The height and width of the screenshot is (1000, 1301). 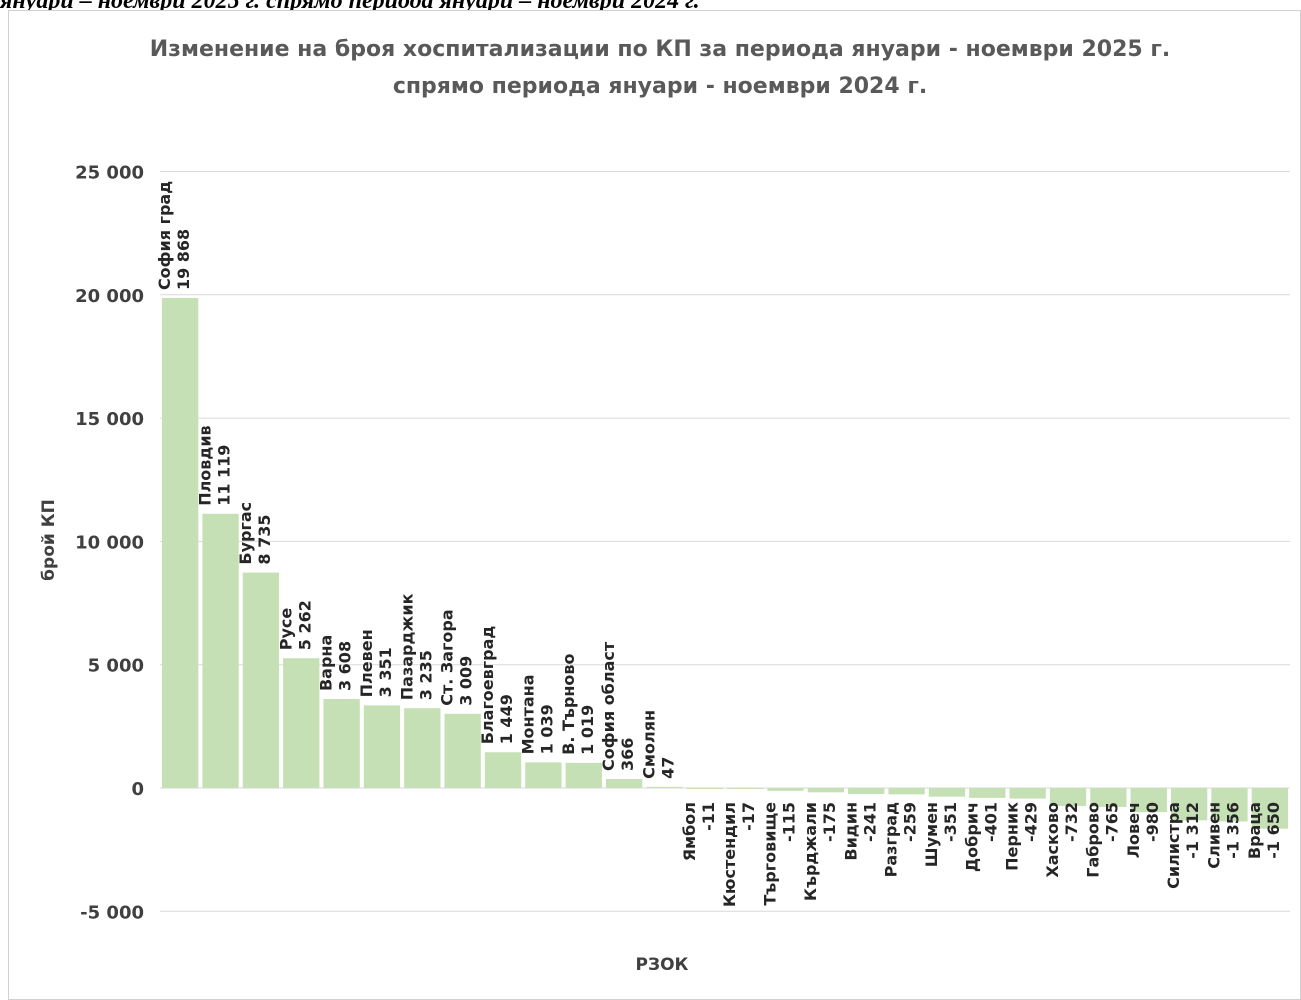 I want to click on data-label: Сливен-1 356, so click(x=1223, y=835).